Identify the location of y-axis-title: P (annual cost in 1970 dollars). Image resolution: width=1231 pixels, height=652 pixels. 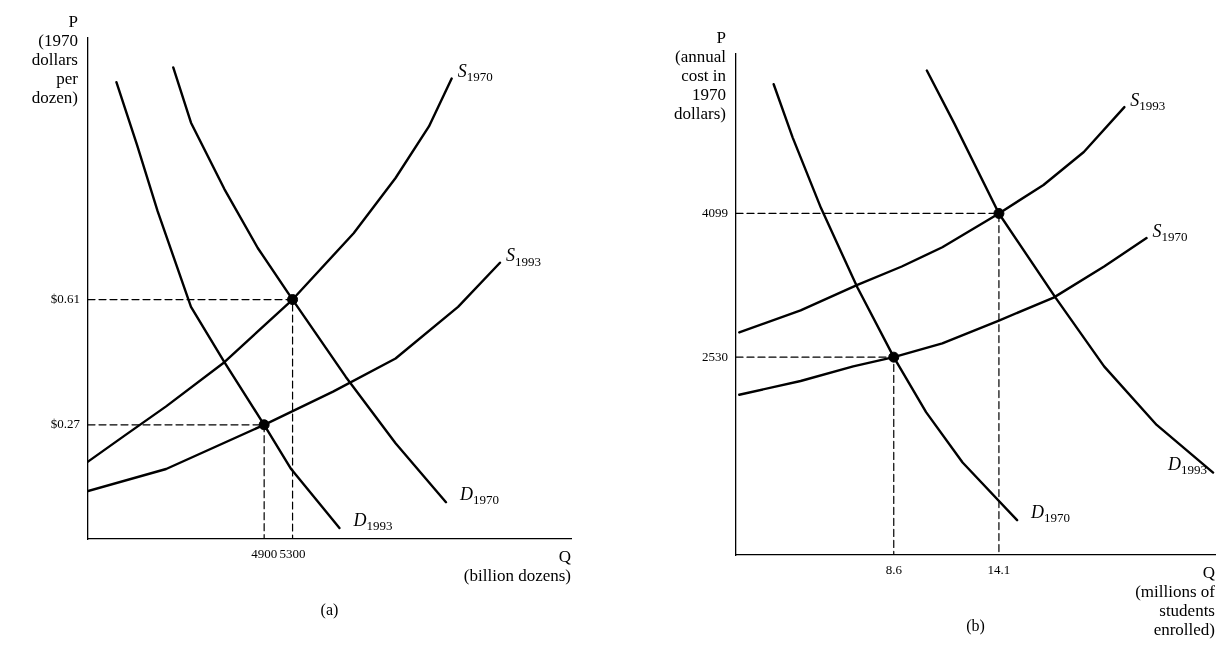
(700, 75).